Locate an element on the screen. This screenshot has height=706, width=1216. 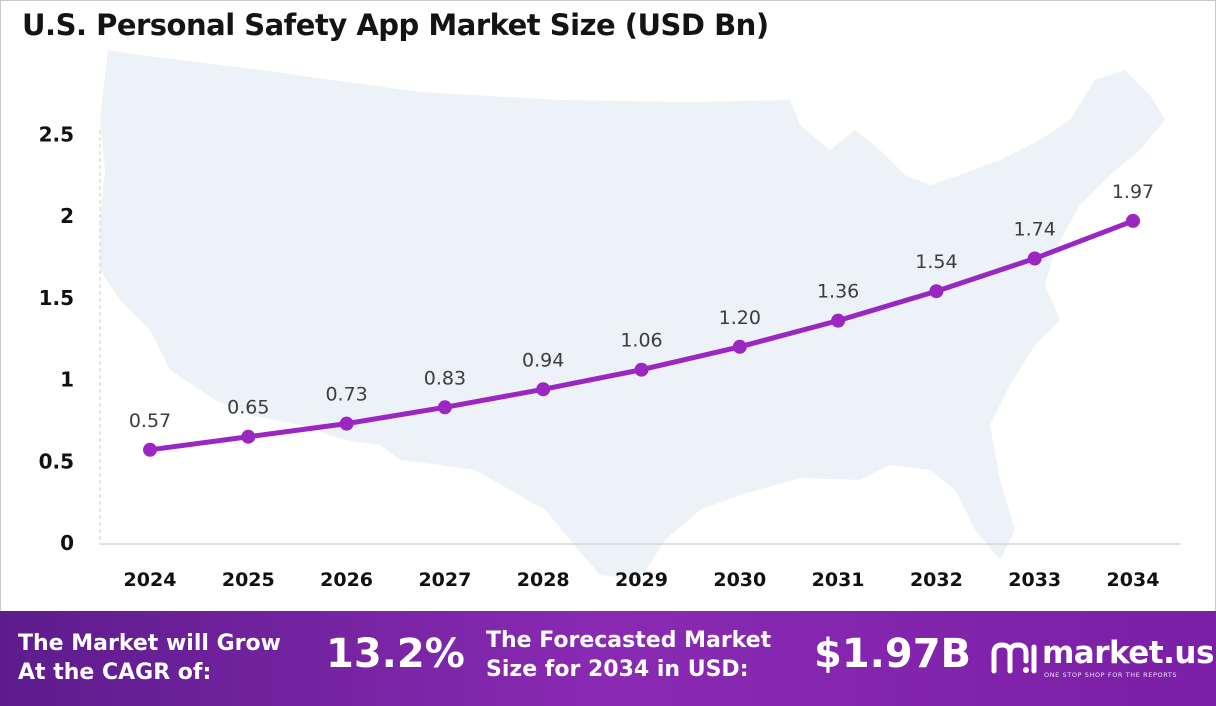
x-tick-label: 2034 is located at coordinates (1133, 580).